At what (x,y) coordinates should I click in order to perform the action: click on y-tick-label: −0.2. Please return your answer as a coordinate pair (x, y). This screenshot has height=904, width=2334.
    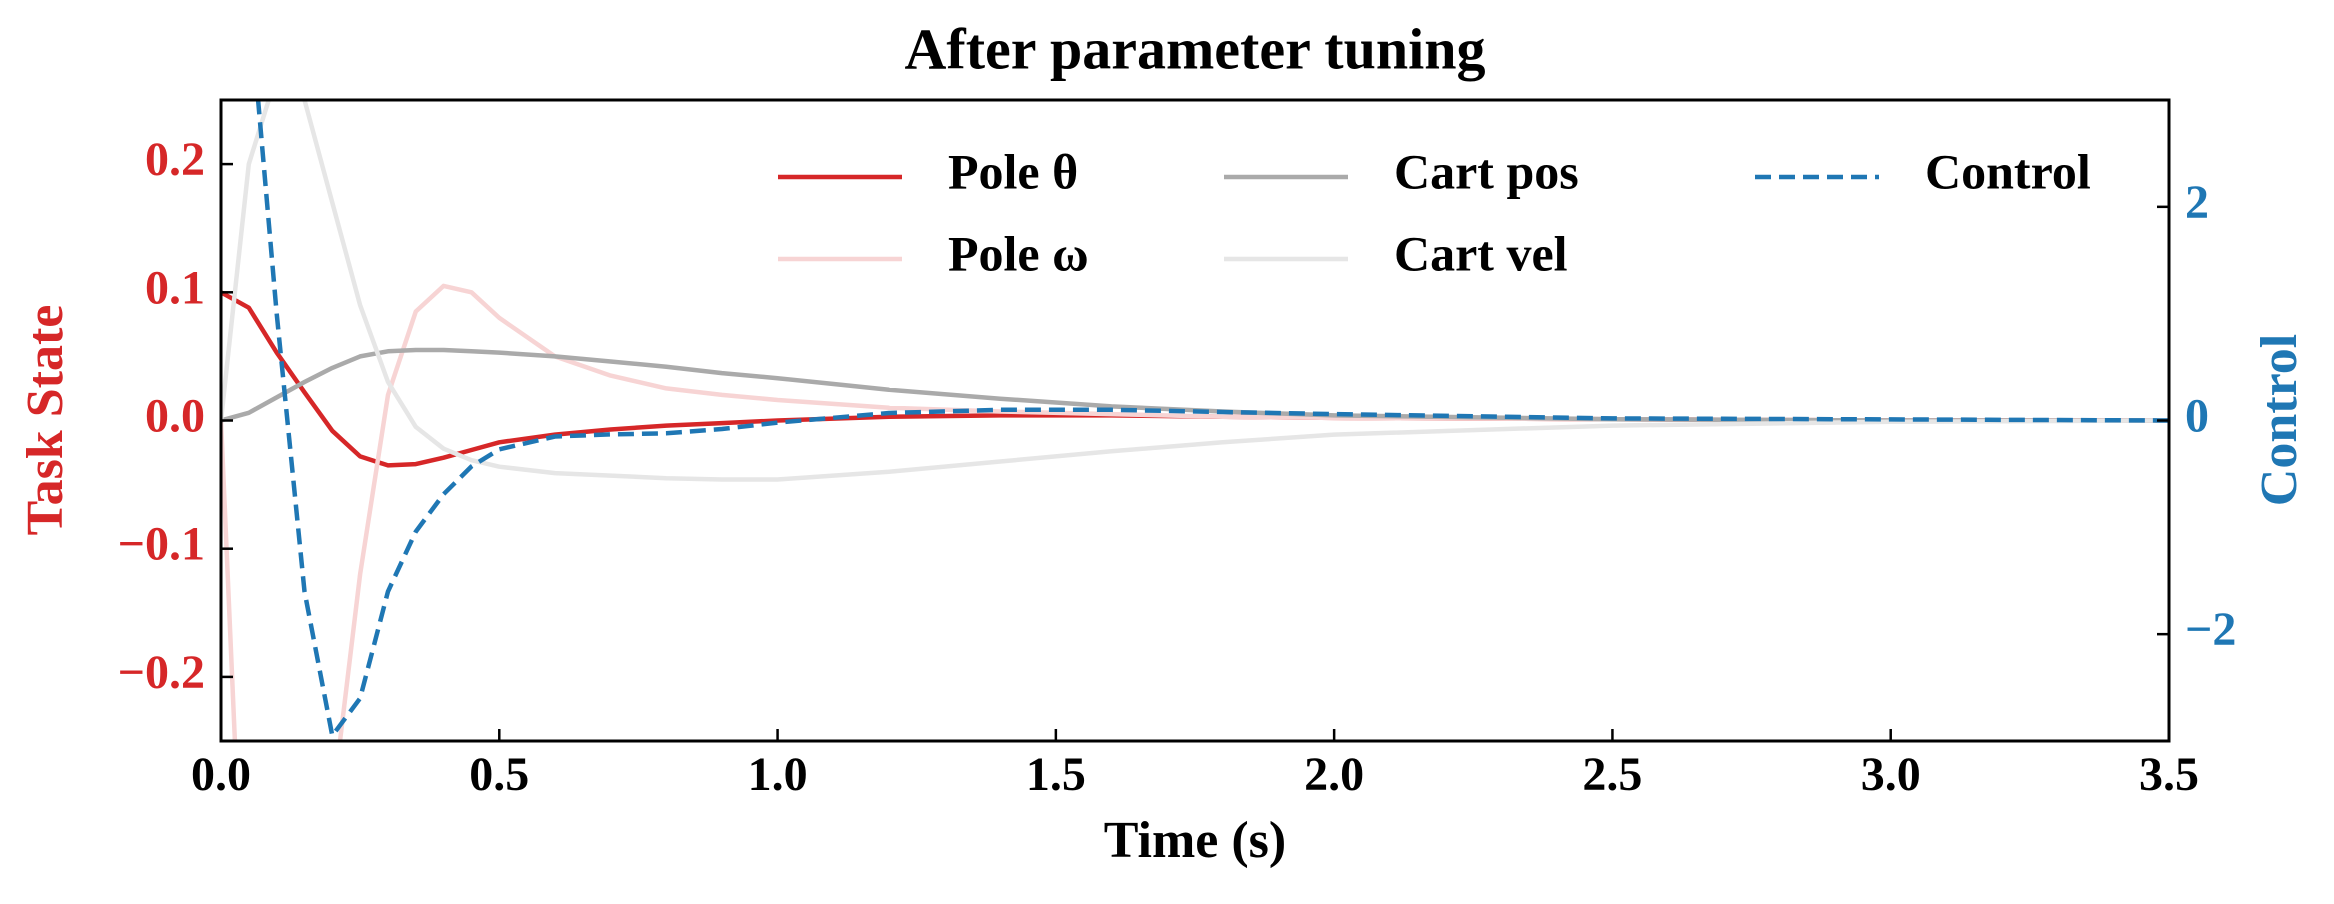
    Looking at the image, I should click on (161, 672).